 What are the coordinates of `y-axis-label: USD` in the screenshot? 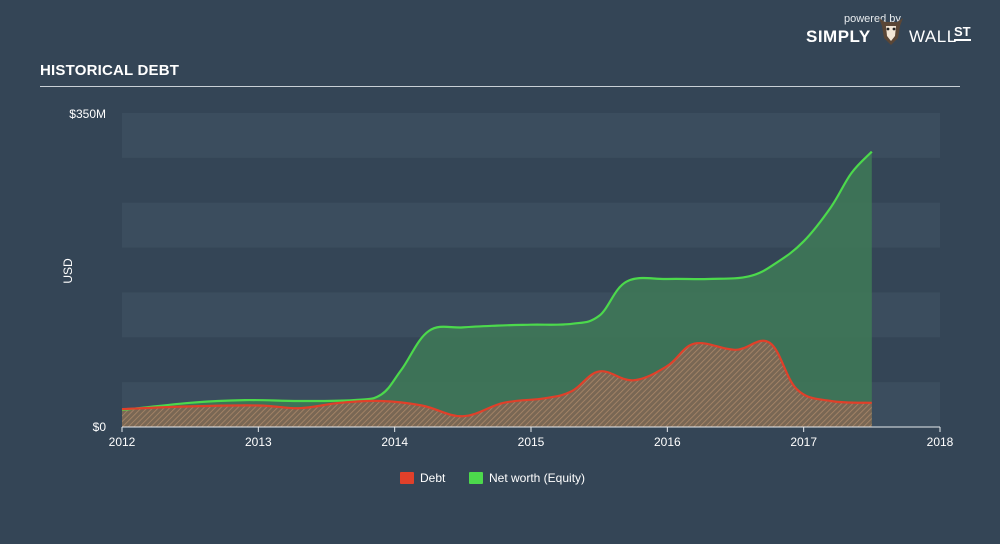 It's located at (68, 271).